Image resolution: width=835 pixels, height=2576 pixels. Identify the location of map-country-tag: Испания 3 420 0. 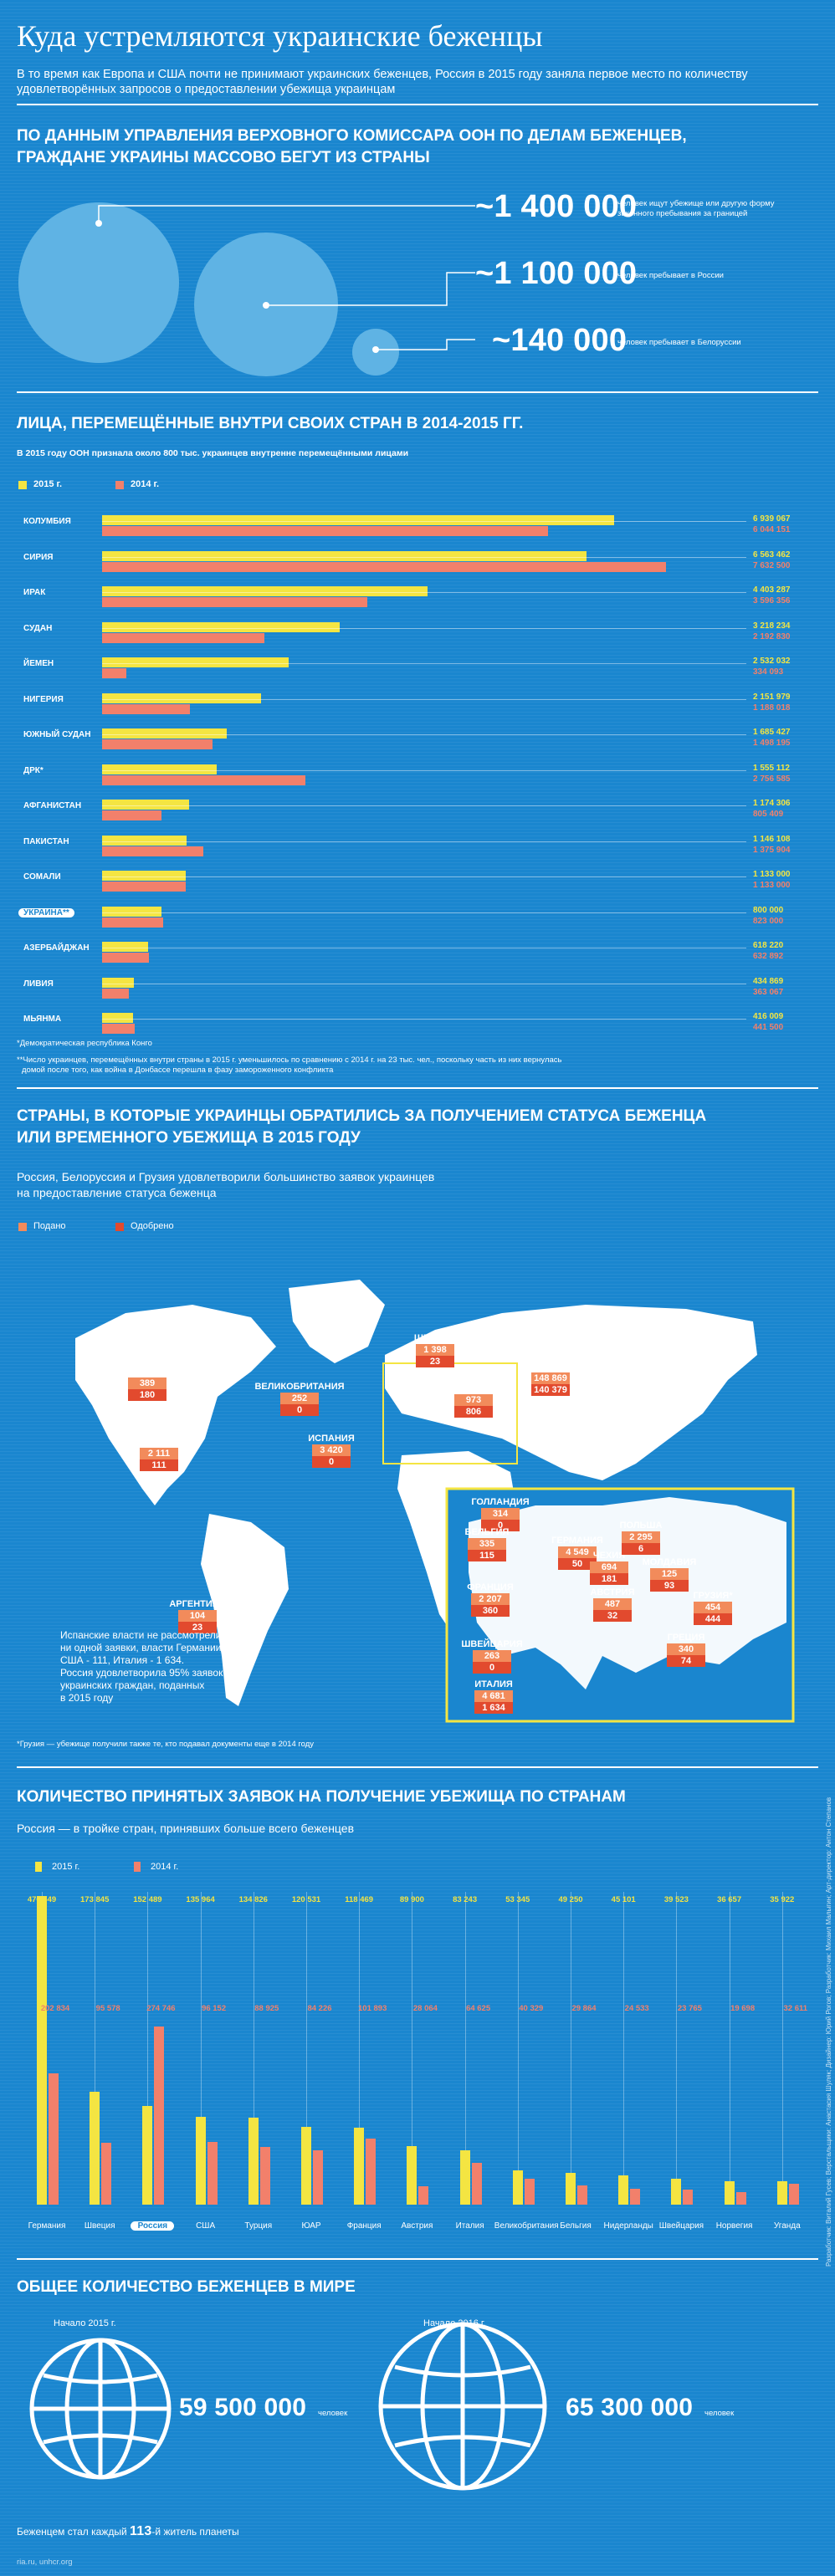
(331, 1451).